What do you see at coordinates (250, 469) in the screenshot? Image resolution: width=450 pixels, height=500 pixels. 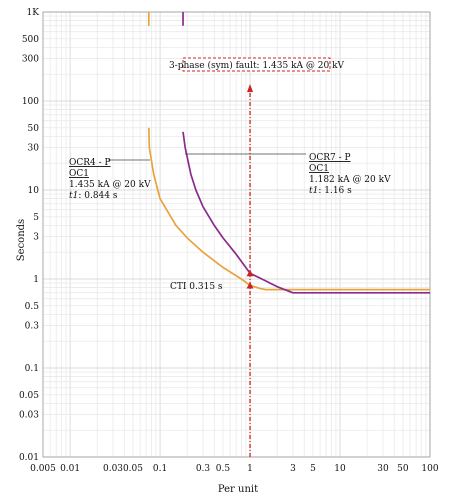 I see `x-tick-label: 1` at bounding box center [250, 469].